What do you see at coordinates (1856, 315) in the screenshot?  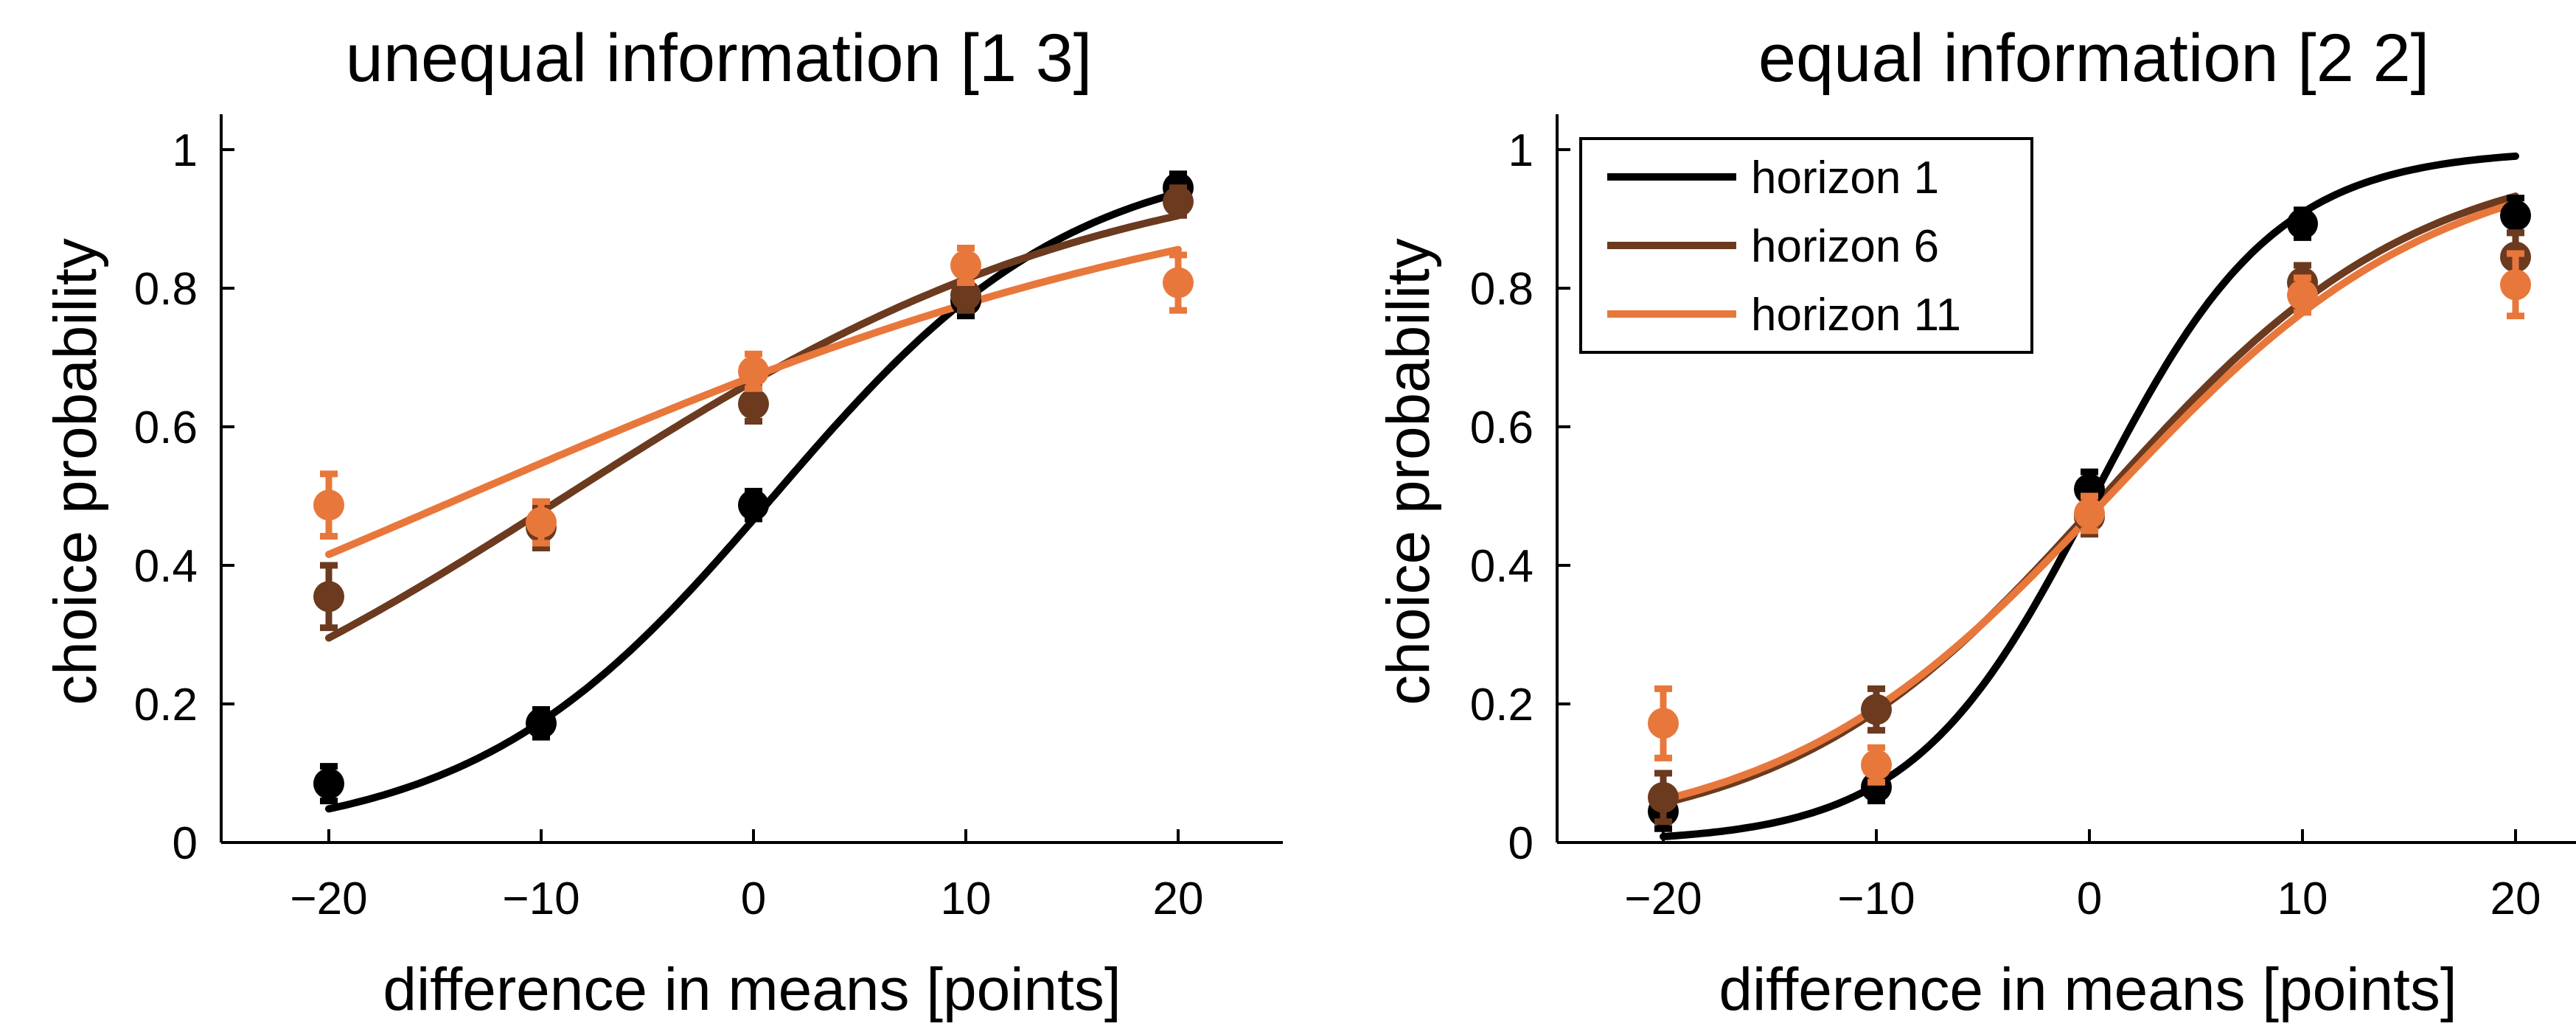 I see `legend-label: horizon 11` at bounding box center [1856, 315].